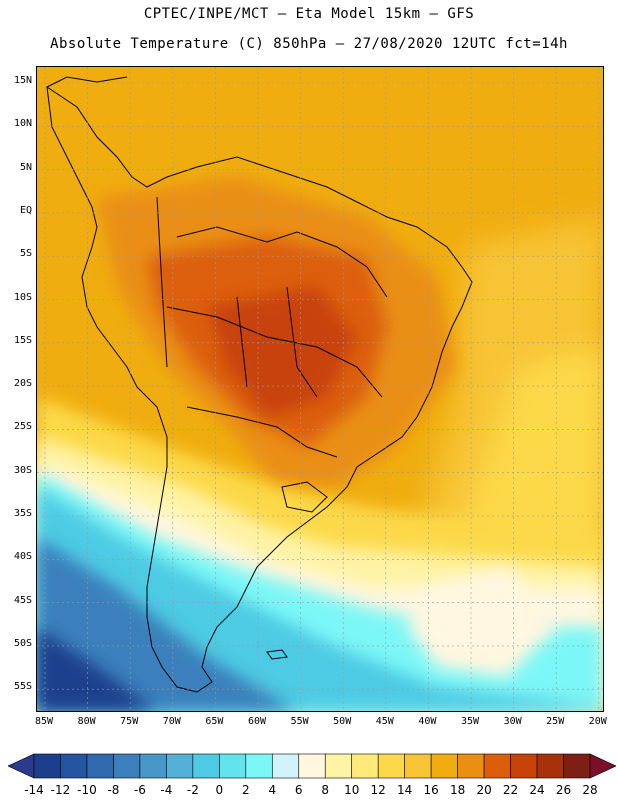  Describe the element at coordinates (97, 669) in the screenshot. I see `field-band-darkblue` at that location.